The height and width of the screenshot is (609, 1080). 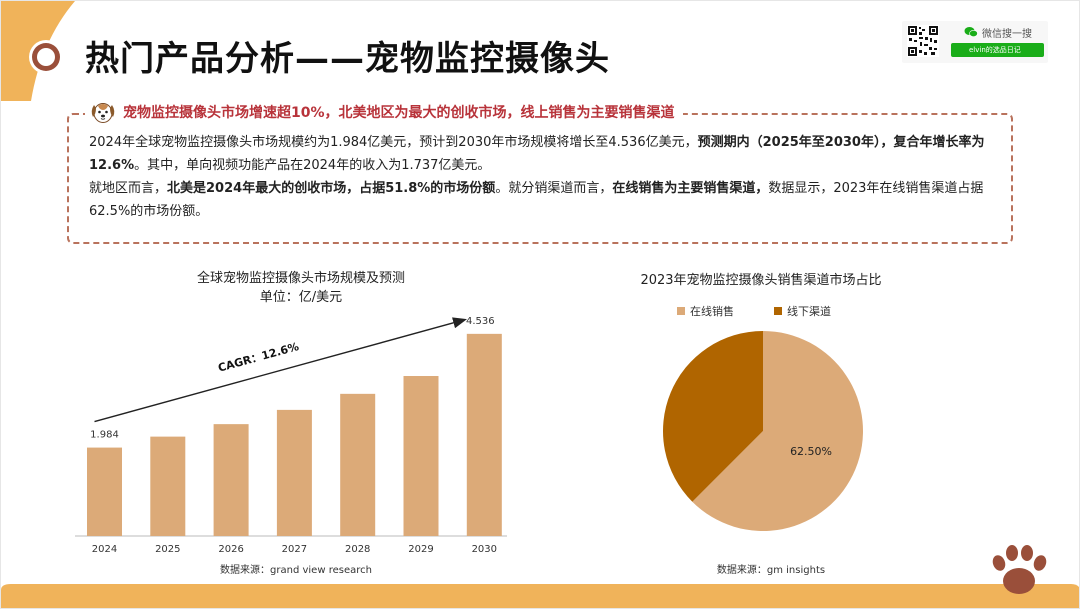 I want to click on data-label-last: 4.536, so click(x=480, y=321).